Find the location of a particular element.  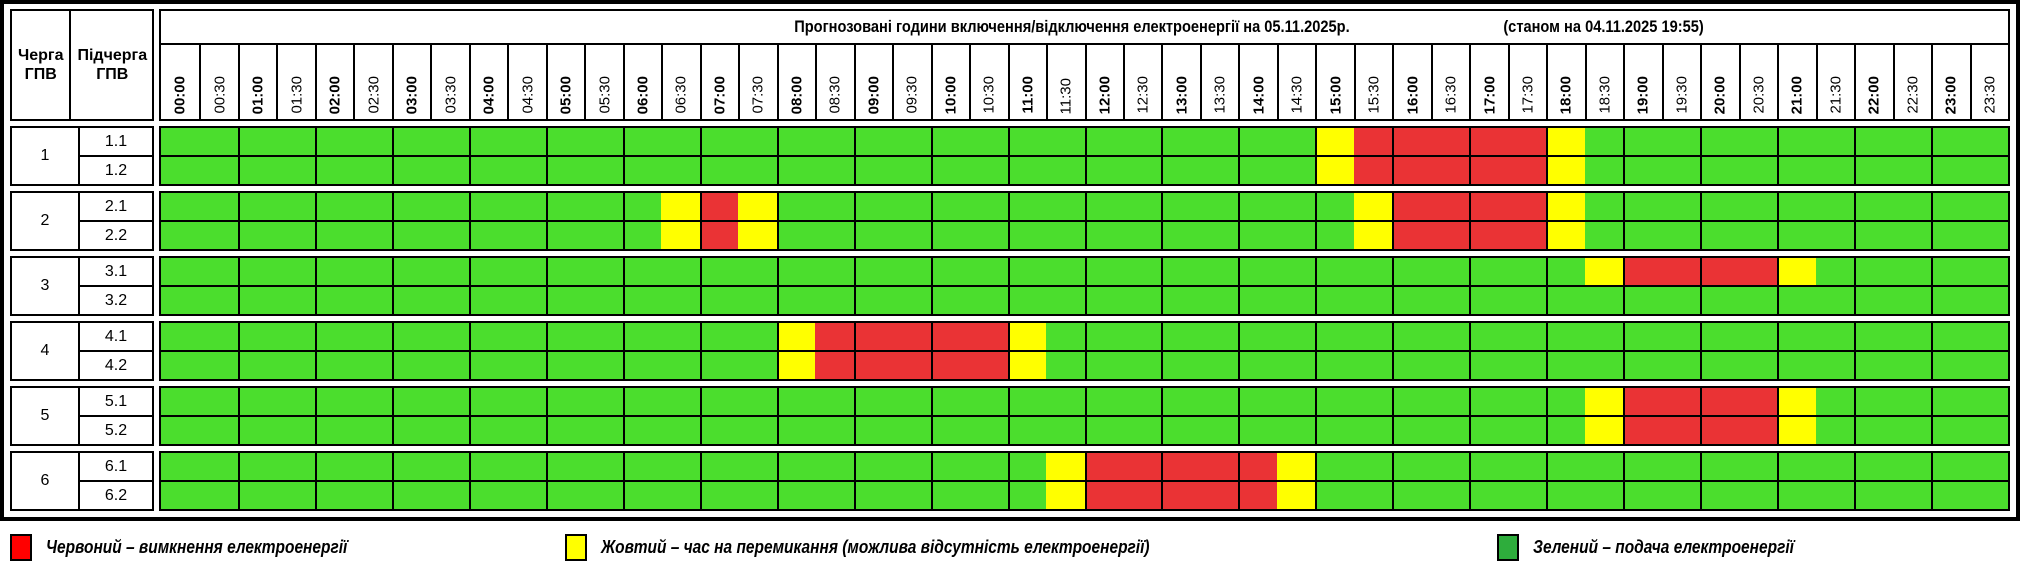

time-label: 17:00 is located at coordinates (1490, 94).